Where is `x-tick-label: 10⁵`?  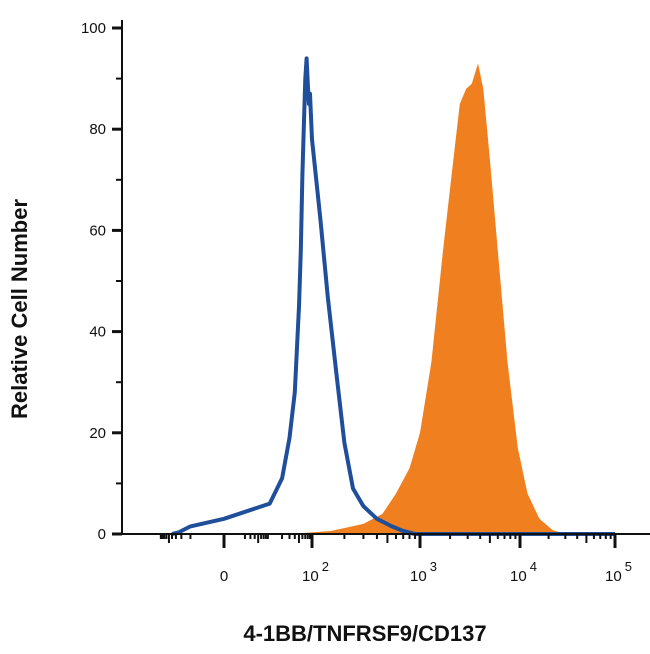
x-tick-label: 10⁵ is located at coordinates (618, 572).